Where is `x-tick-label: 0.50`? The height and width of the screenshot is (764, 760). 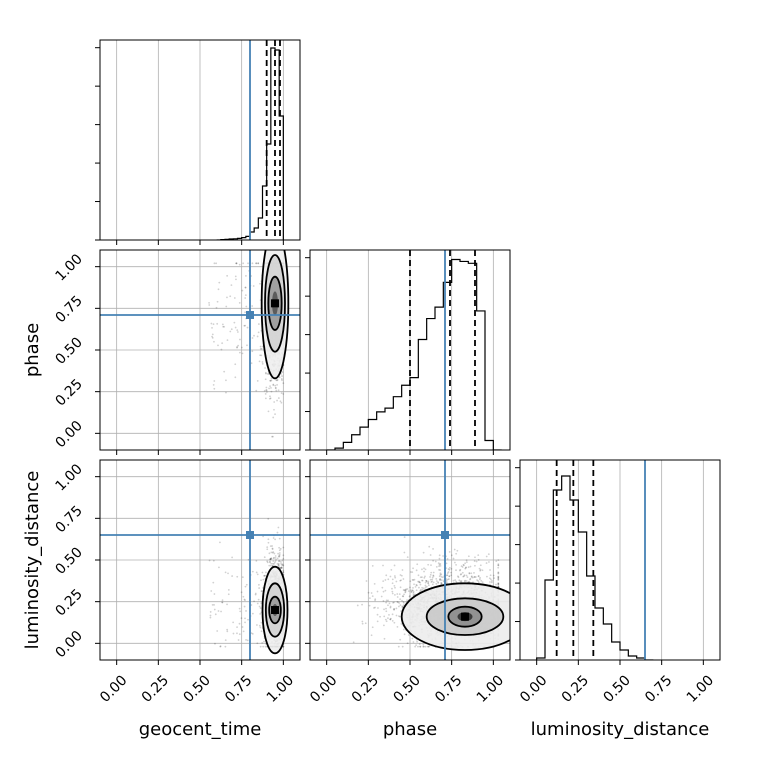
x-tick-label: 0.50 is located at coordinates (616, 688).